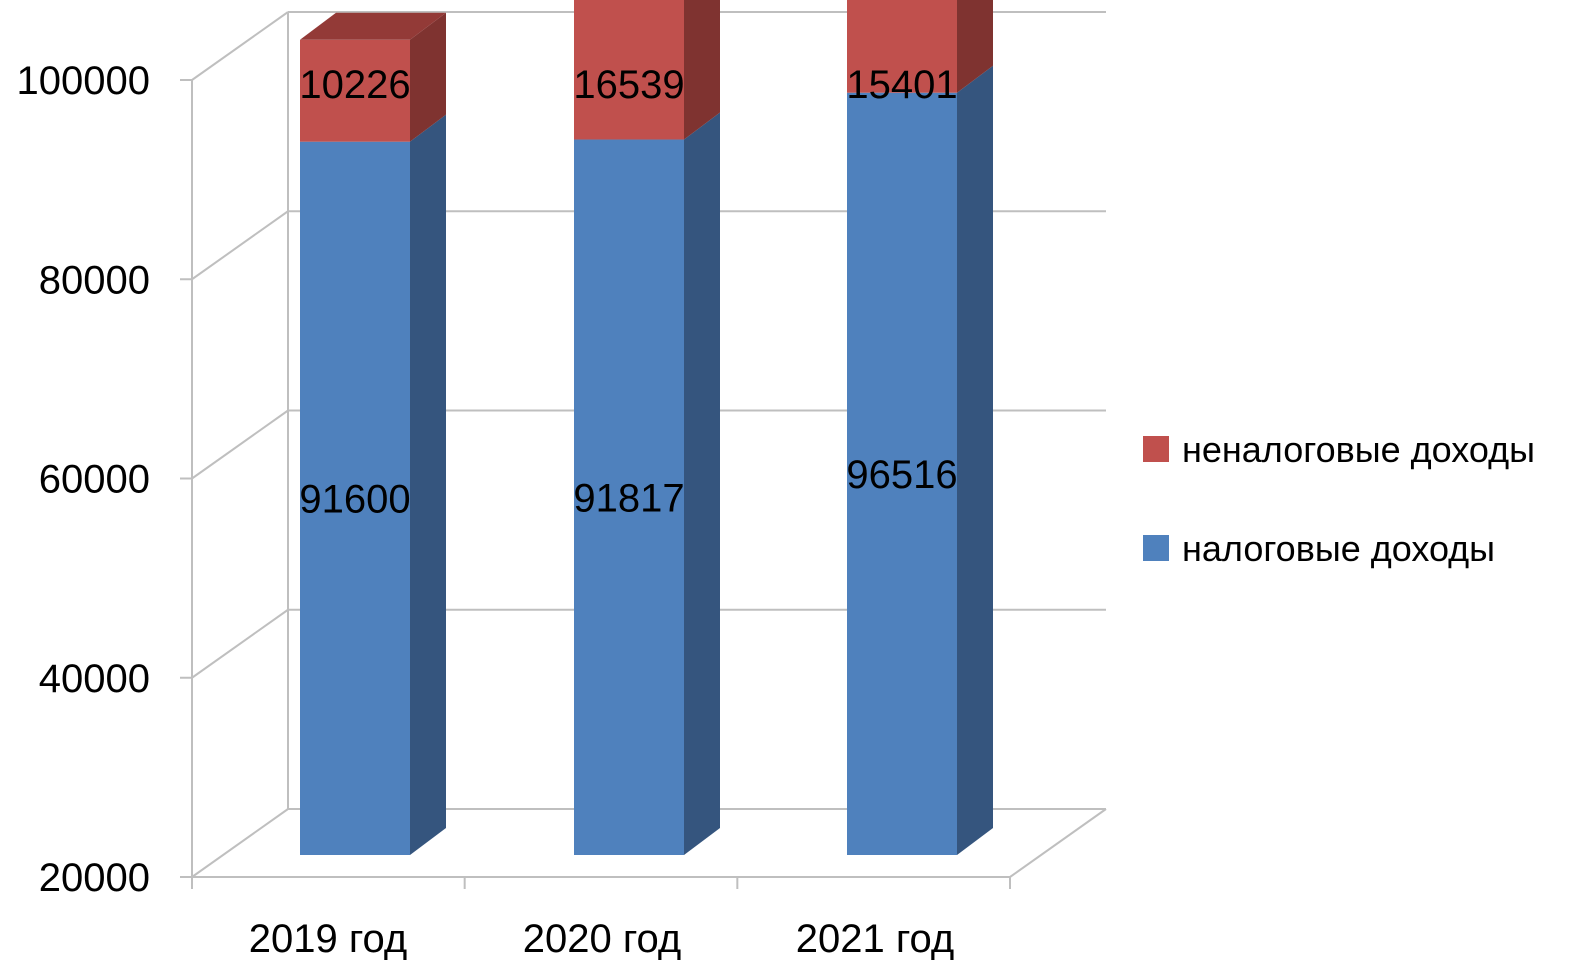  Describe the element at coordinates (628, 85) in the screenshot. I see `data-label-1-1: 16539` at that location.